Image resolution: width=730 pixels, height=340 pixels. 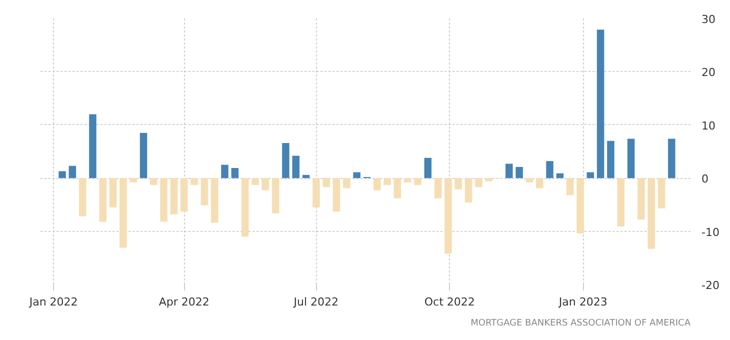 What do you see at coordinates (705, 179) in the screenshot?
I see `y-tick-label: 0` at bounding box center [705, 179].